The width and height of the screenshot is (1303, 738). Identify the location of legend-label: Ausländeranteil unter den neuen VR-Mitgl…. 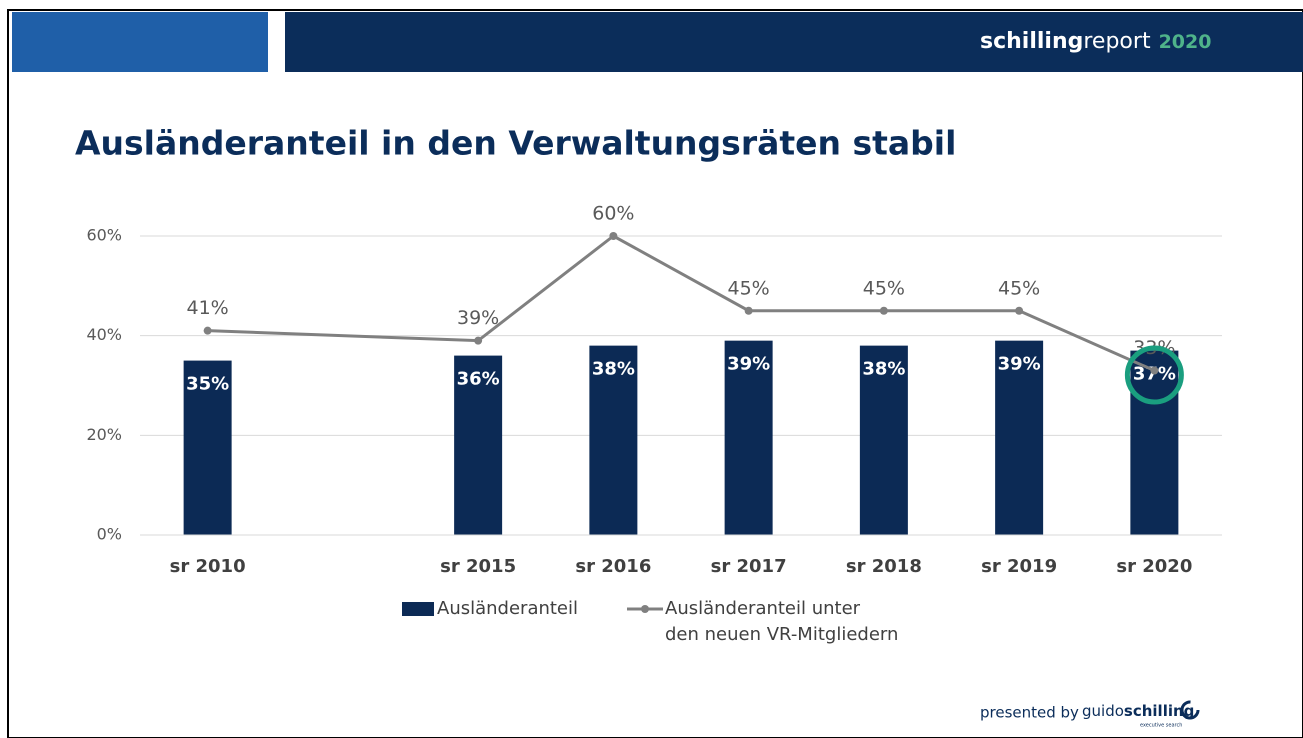
(782, 621).